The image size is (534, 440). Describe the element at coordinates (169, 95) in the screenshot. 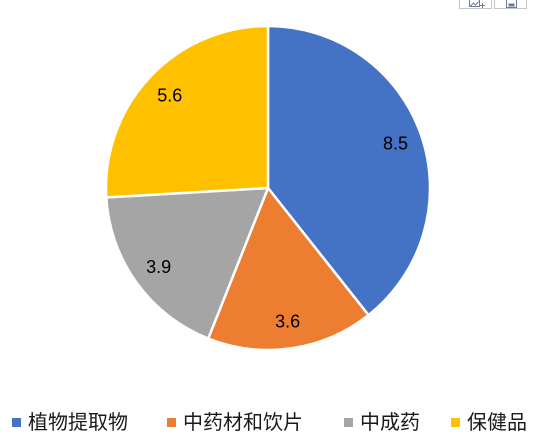

I see `data-label-health-products: 5.6` at that location.